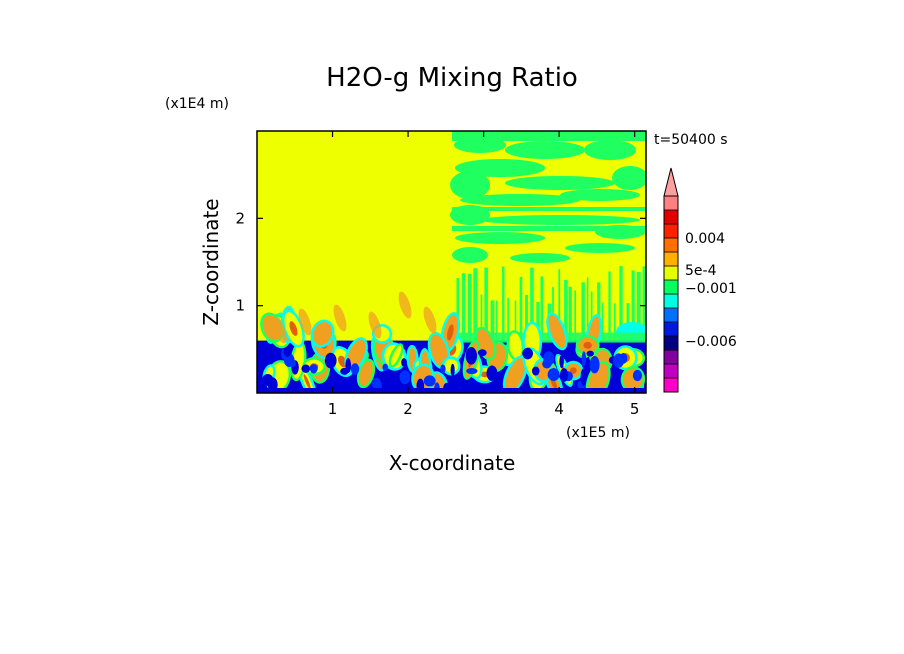 This screenshot has height=654, width=904. I want to click on x-unit-label: (x1E5 m), so click(598, 433).